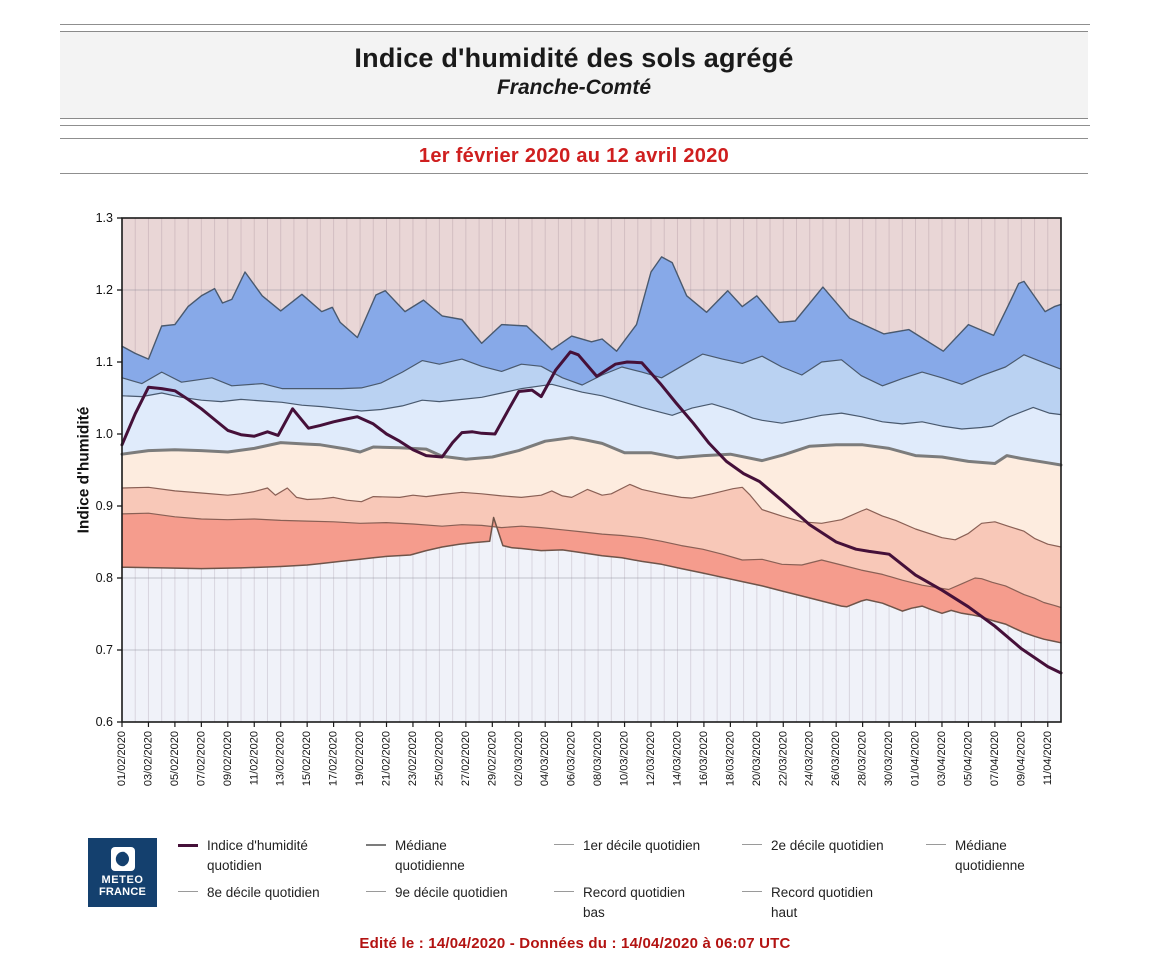  I want to click on x-tick-label: 21/02/2020, so click(387, 758).